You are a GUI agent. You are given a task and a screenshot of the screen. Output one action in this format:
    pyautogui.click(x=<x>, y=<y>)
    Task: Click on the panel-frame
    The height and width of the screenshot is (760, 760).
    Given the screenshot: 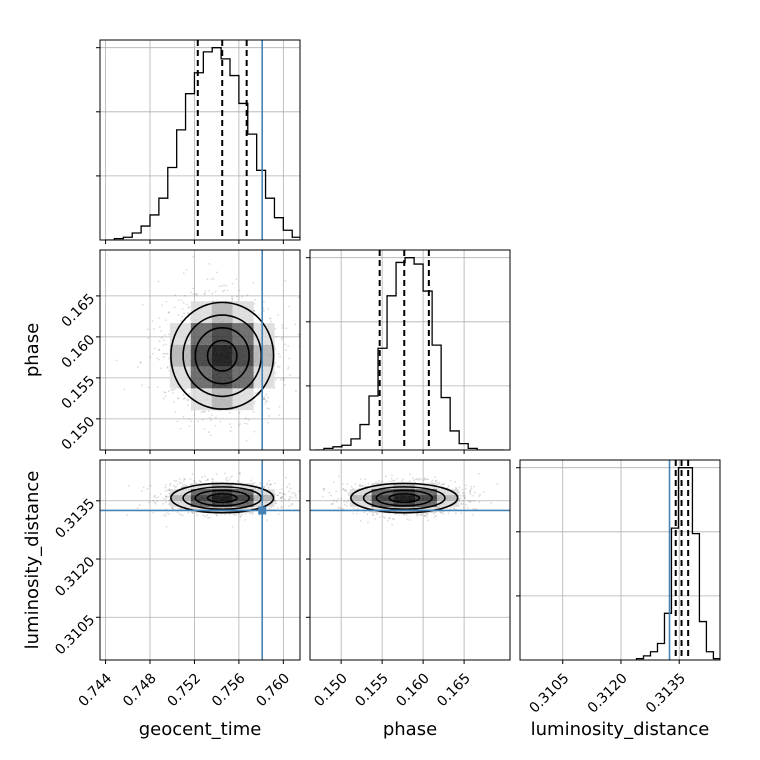 What is the action you would take?
    pyautogui.click(x=200, y=560)
    